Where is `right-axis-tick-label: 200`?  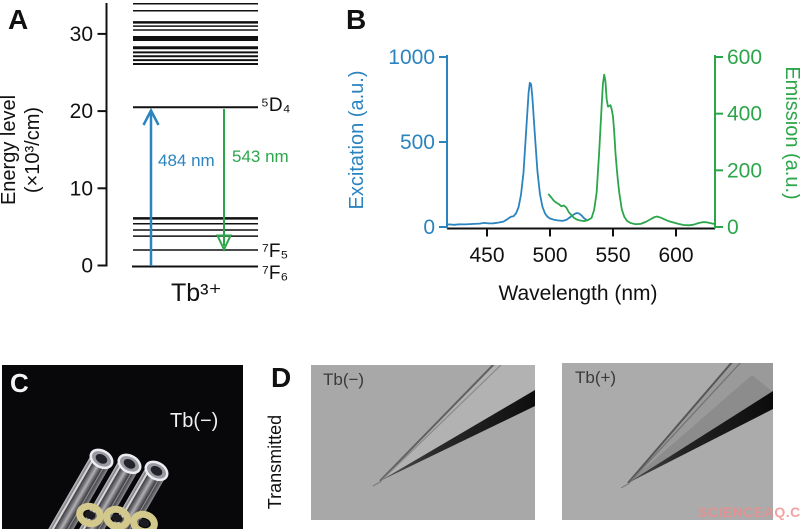 right-axis-tick-label: 200 is located at coordinates (744, 170).